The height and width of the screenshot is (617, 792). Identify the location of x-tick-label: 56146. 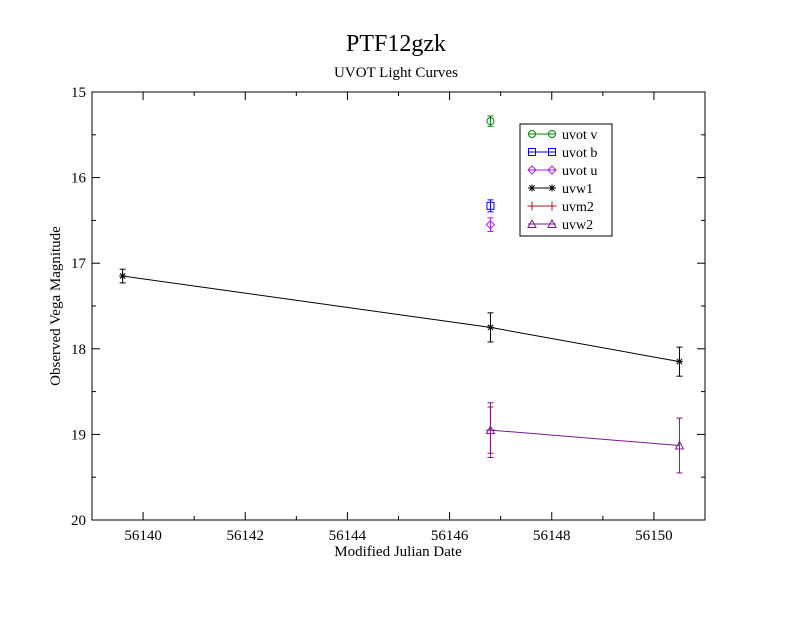
(450, 536).